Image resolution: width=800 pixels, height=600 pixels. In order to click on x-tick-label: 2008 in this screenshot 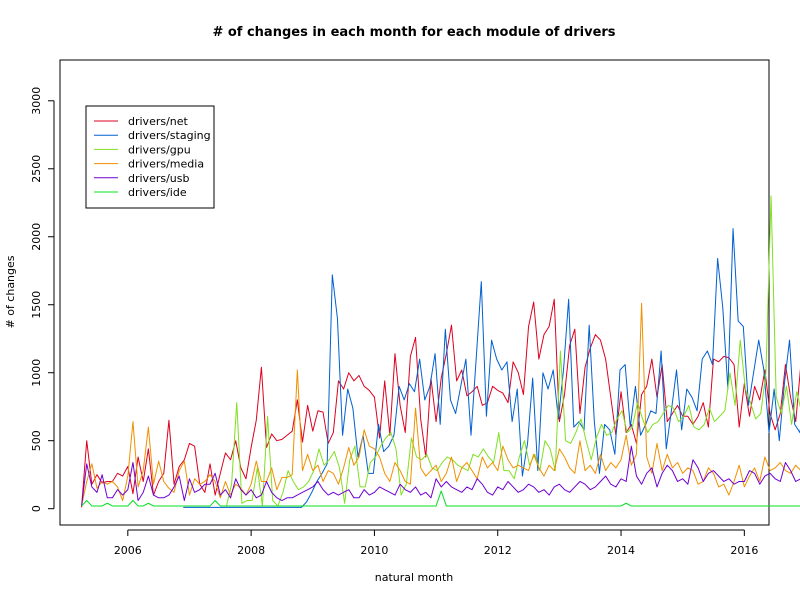, I will do `click(251, 550)`.